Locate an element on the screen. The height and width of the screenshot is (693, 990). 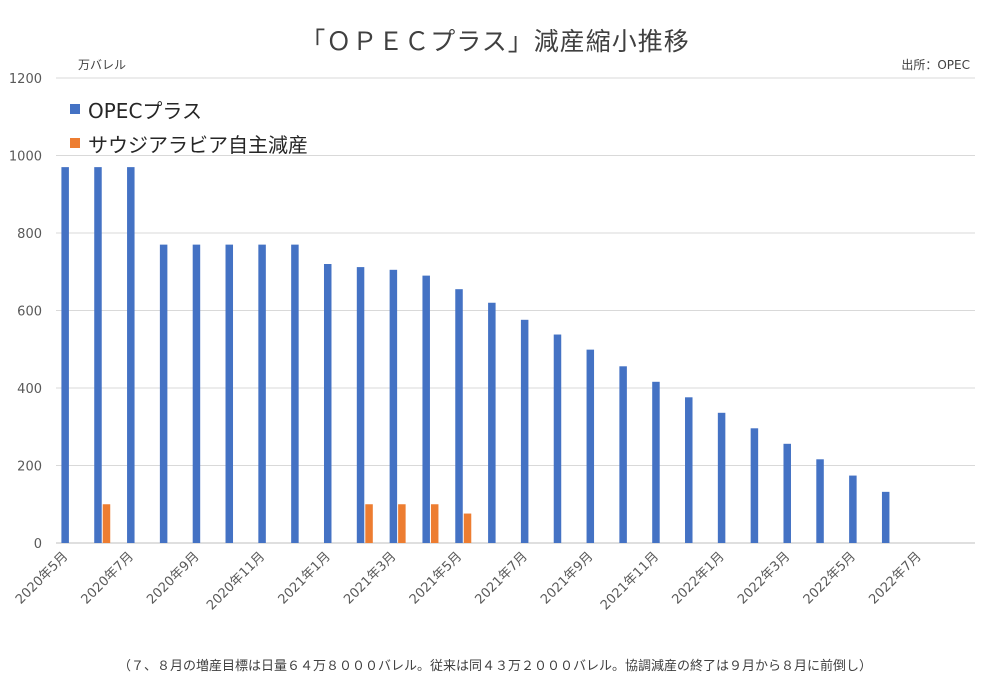
x-tick-label: 2022年3月 is located at coordinates (764, 578).